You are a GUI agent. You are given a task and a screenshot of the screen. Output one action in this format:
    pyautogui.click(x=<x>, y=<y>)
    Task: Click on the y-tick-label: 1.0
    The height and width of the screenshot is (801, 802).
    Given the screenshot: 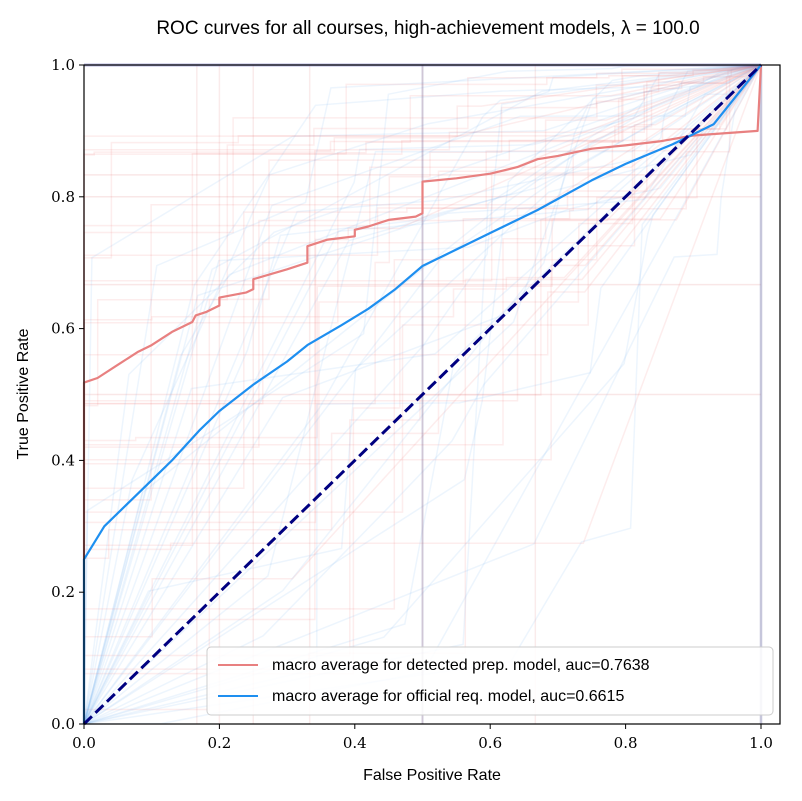 What is the action you would take?
    pyautogui.click(x=63, y=65)
    